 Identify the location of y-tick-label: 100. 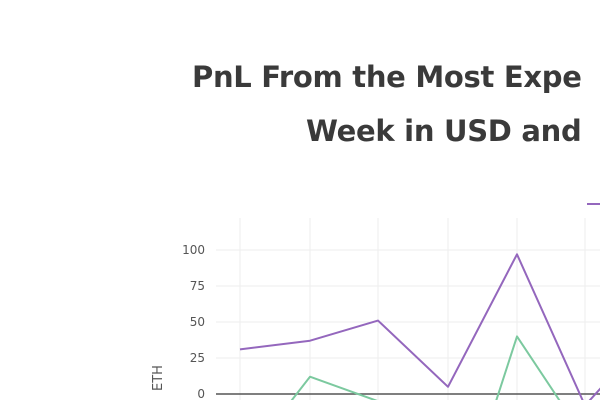
(193, 250).